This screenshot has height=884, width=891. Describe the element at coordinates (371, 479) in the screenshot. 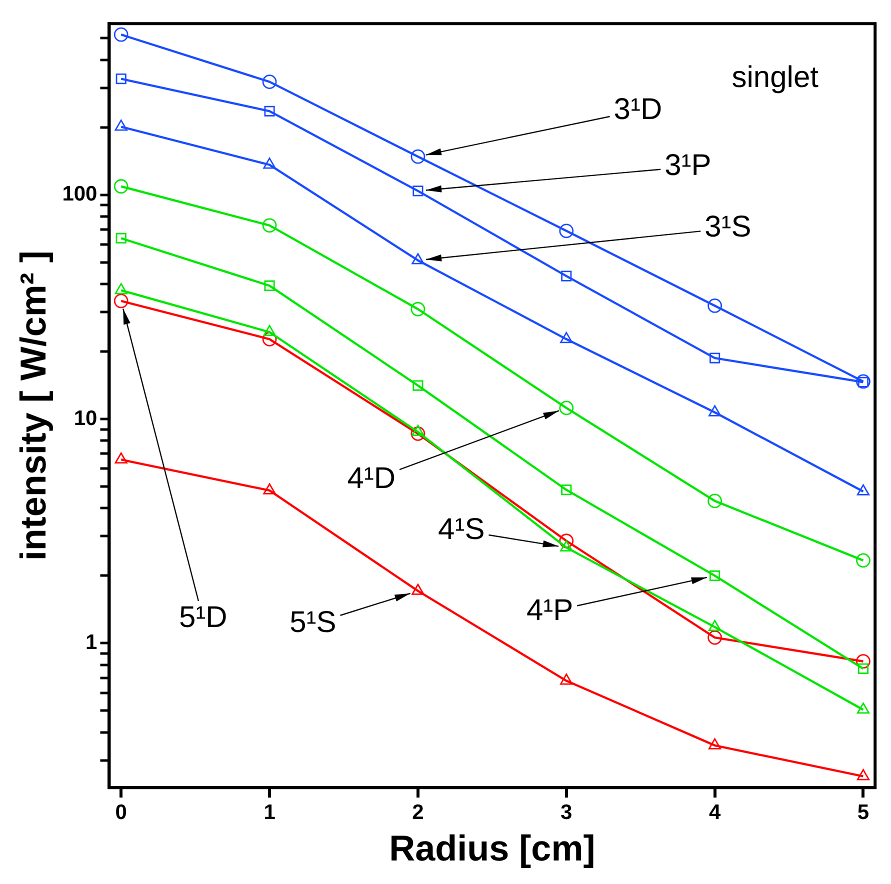

I see `annotation: 4¹D` at that location.